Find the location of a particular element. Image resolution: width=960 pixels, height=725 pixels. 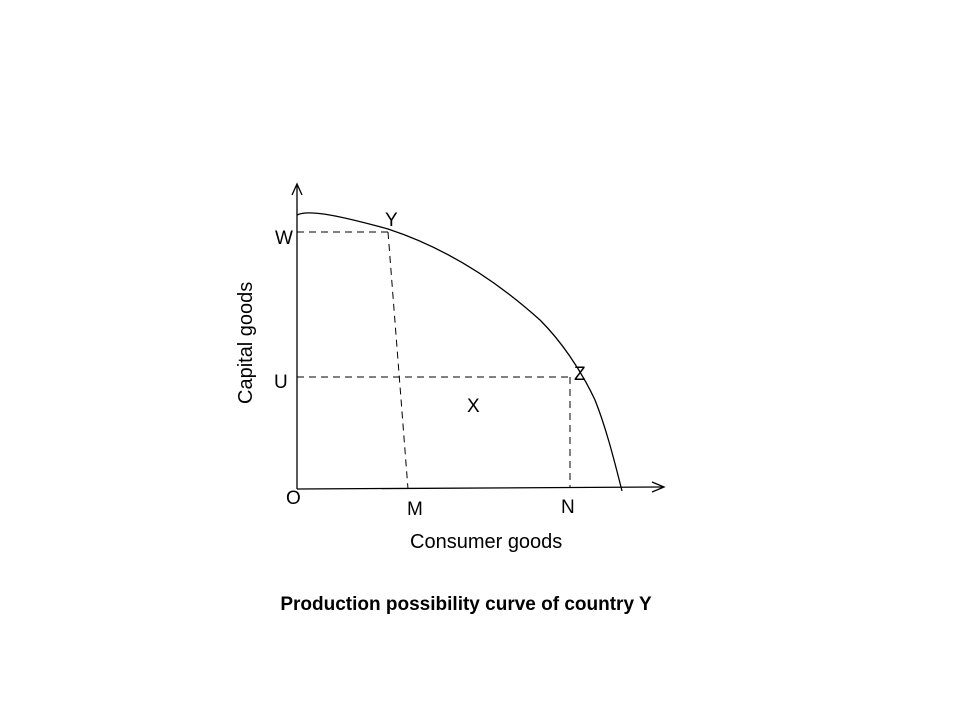

x-axis-arrowhead is located at coordinates (658, 487).